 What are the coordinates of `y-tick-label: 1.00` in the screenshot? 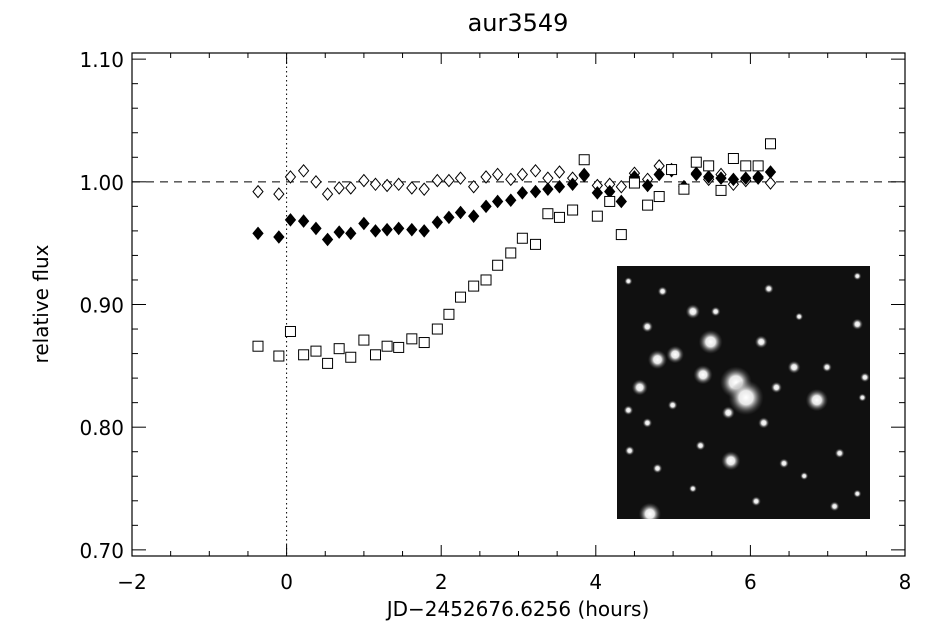 It's located at (101, 183).